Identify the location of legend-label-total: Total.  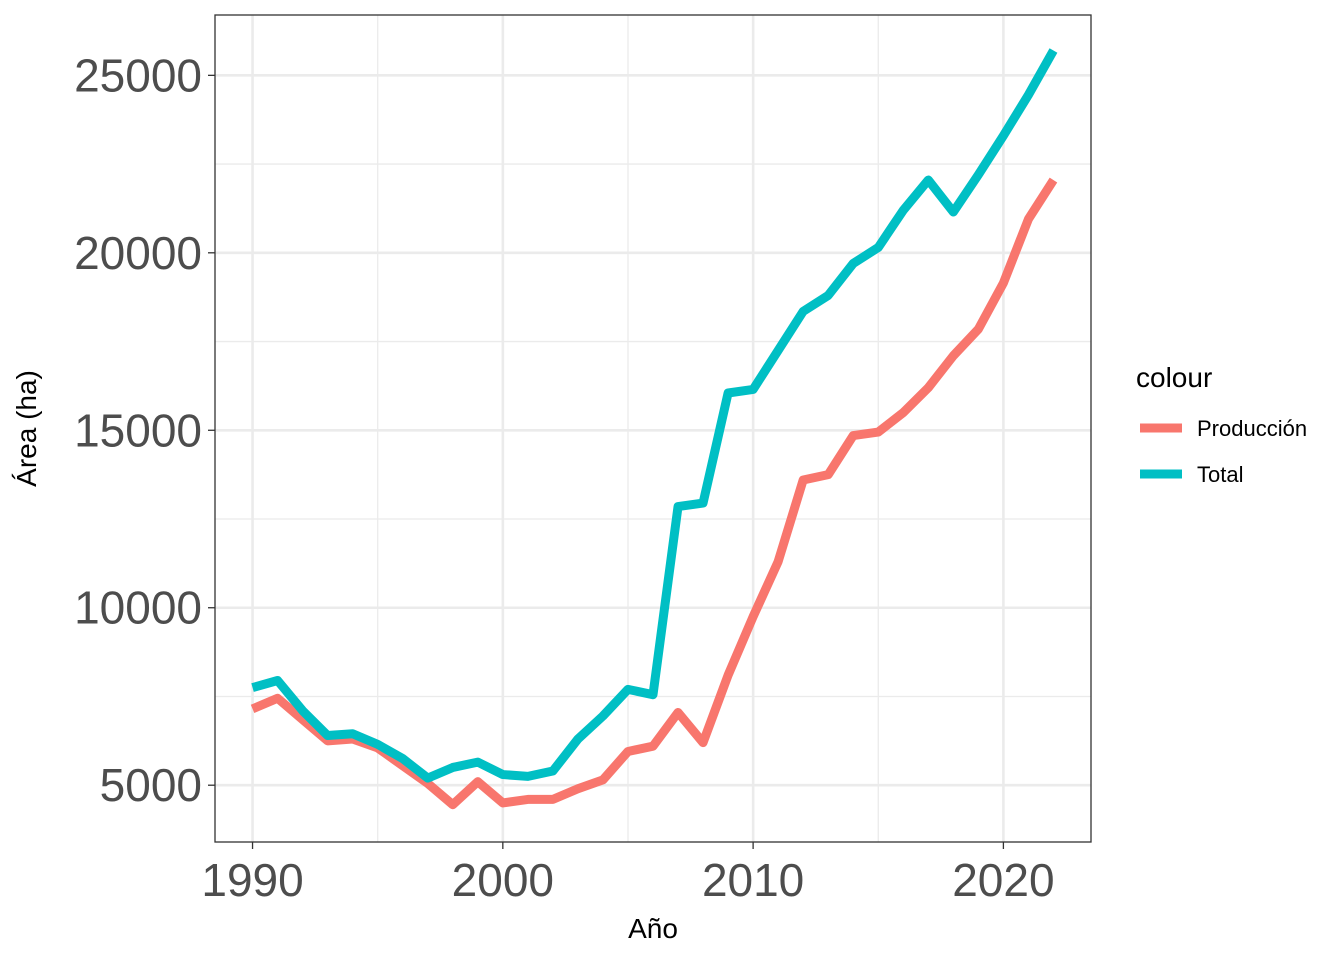
(1220, 474).